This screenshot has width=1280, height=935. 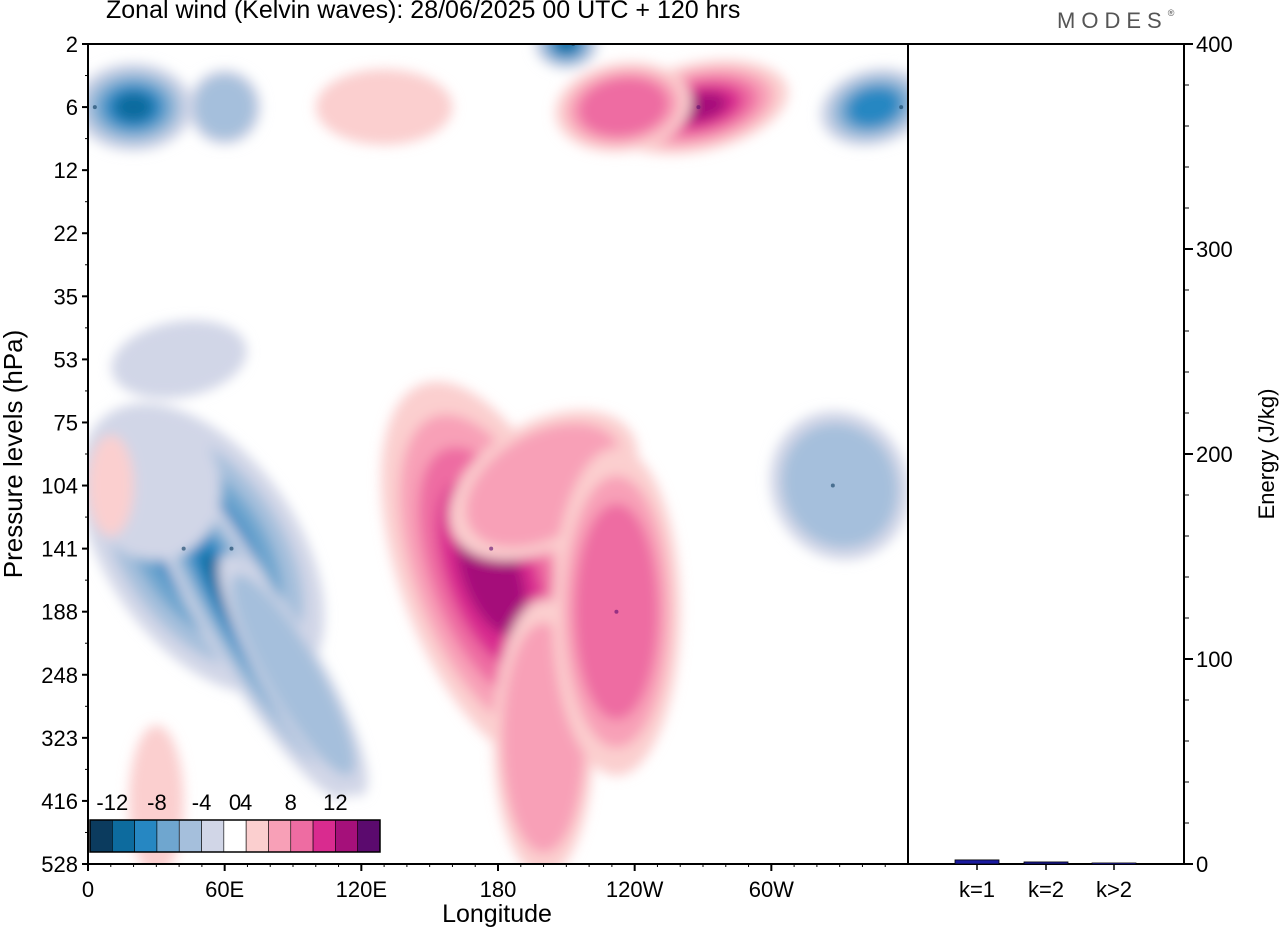 I want to click on brand-logo: MODES®, so click(x=1115, y=21).